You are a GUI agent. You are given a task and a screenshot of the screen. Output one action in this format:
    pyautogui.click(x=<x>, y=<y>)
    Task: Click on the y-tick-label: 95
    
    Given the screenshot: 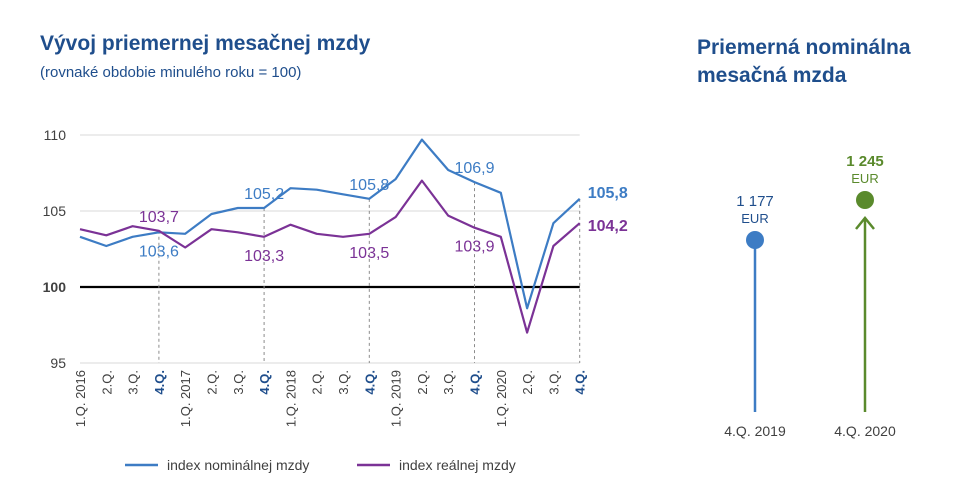 What is the action you would take?
    pyautogui.click(x=58, y=363)
    